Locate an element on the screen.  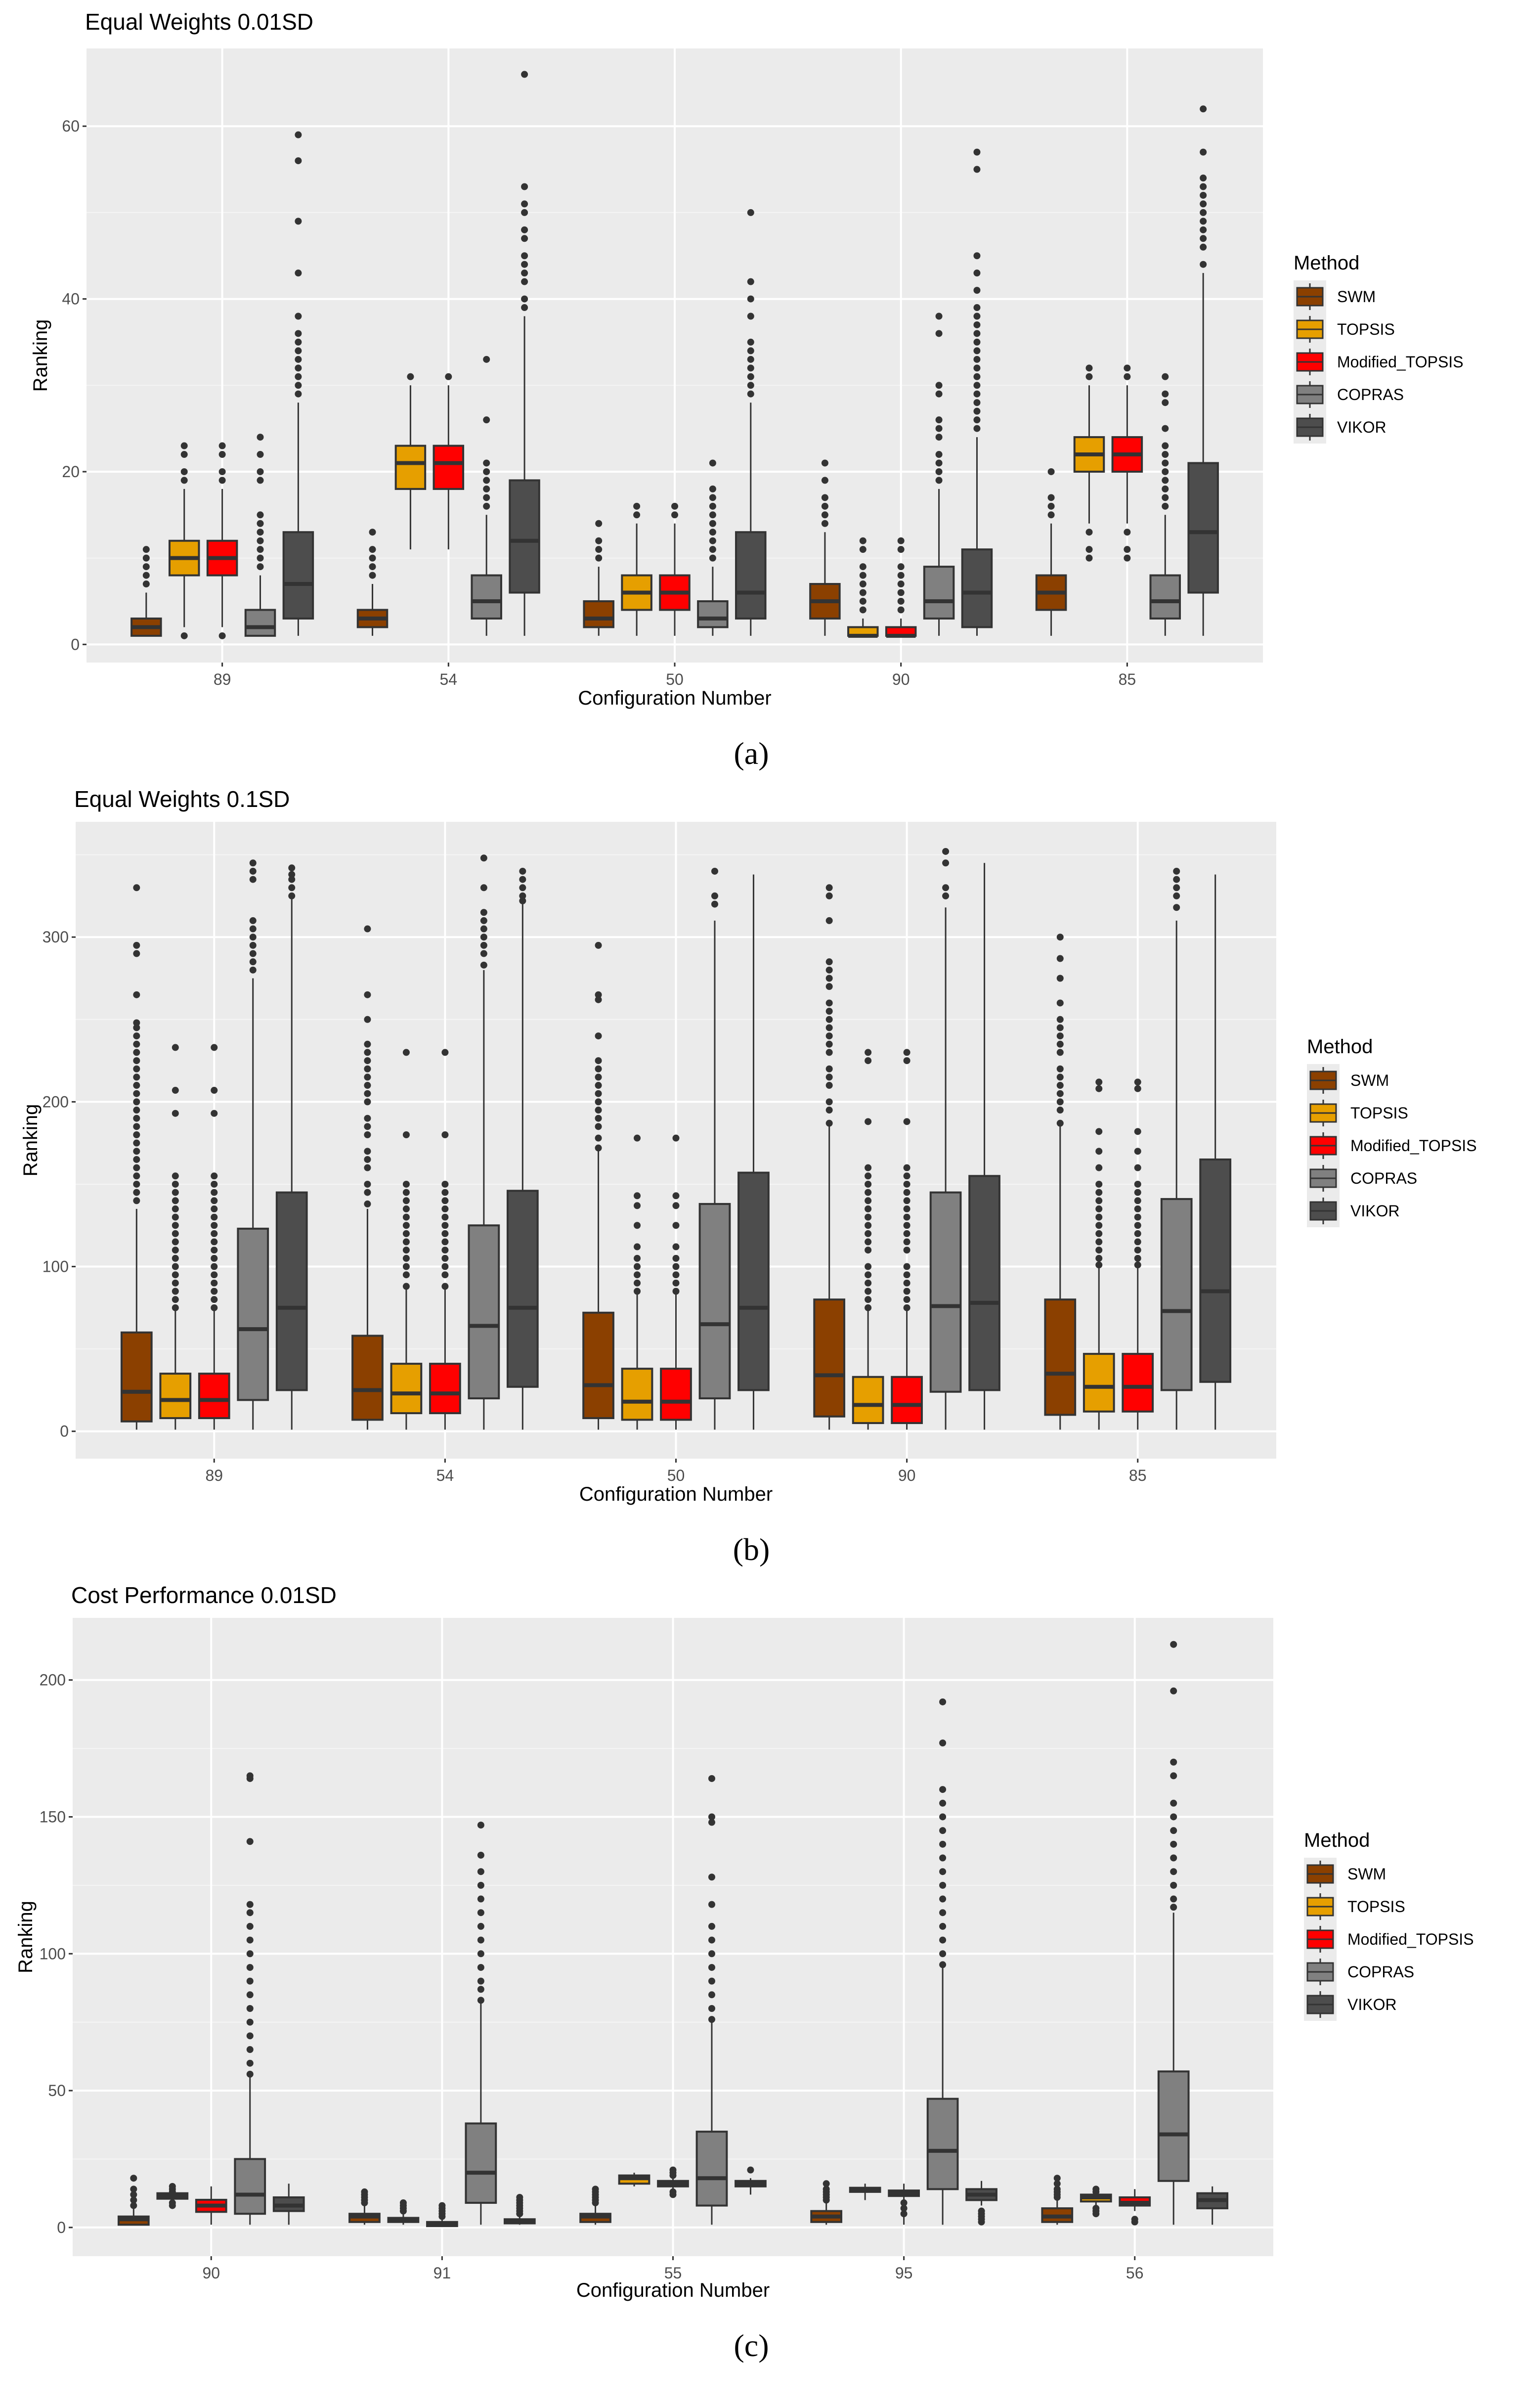
legend-label: VIKOR is located at coordinates (1372, 2004).